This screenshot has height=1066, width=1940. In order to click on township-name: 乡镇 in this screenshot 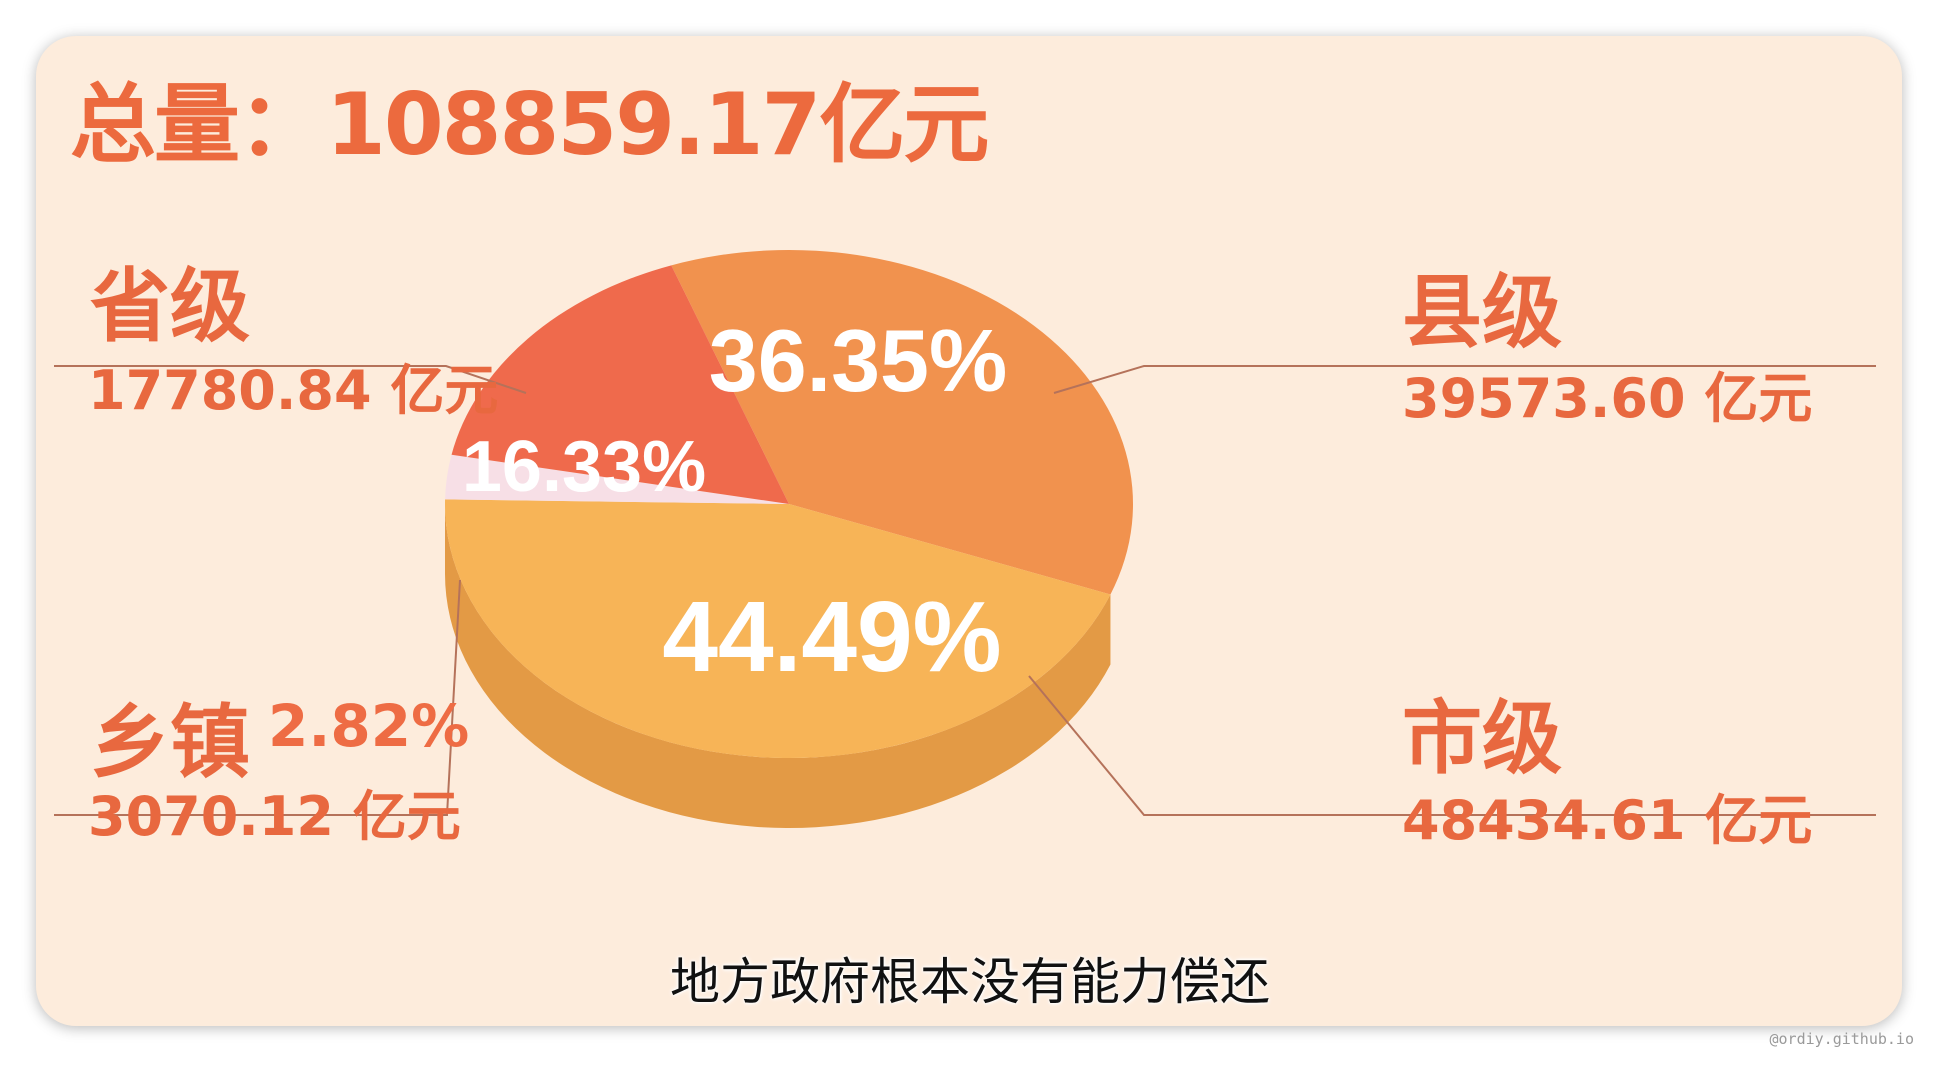, I will do `click(170, 742)`.